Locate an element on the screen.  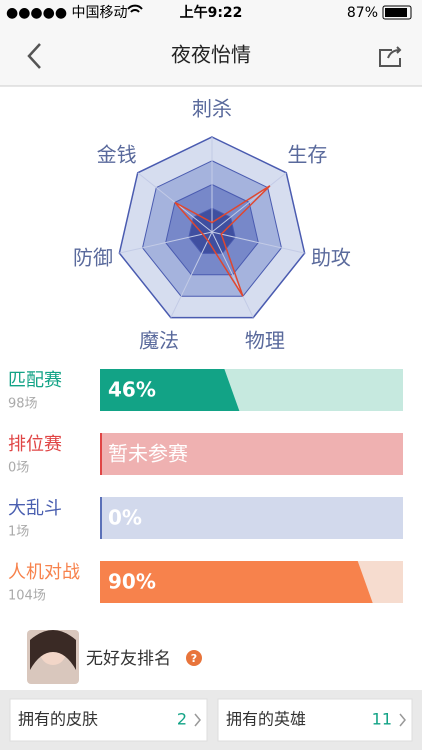
footer: 拥有的皮肤 2 拥有的英雄 11 is located at coordinates (211, 720).